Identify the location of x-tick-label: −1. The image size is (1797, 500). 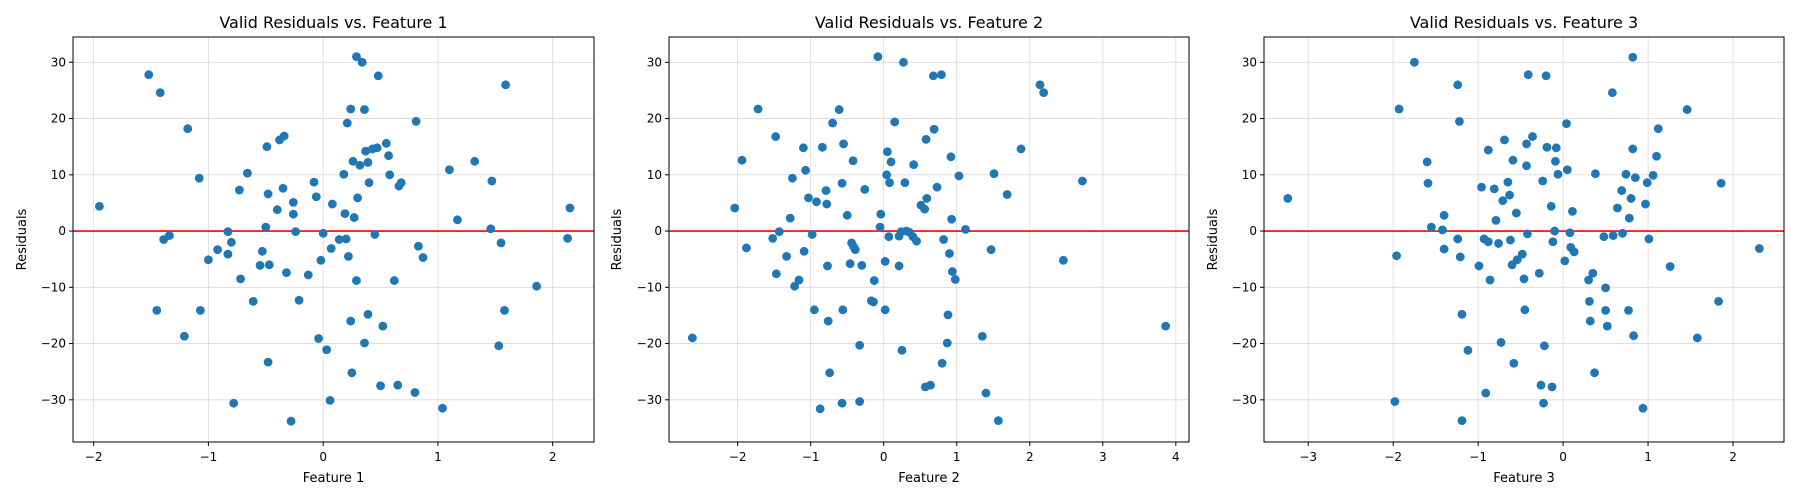
(811, 457).